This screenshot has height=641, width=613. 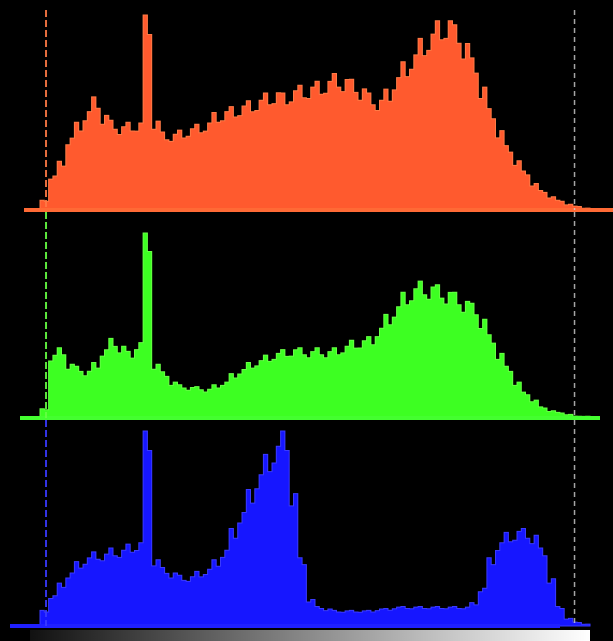 What do you see at coordinates (318, 210) in the screenshot?
I see `red-channel-baseline` at bounding box center [318, 210].